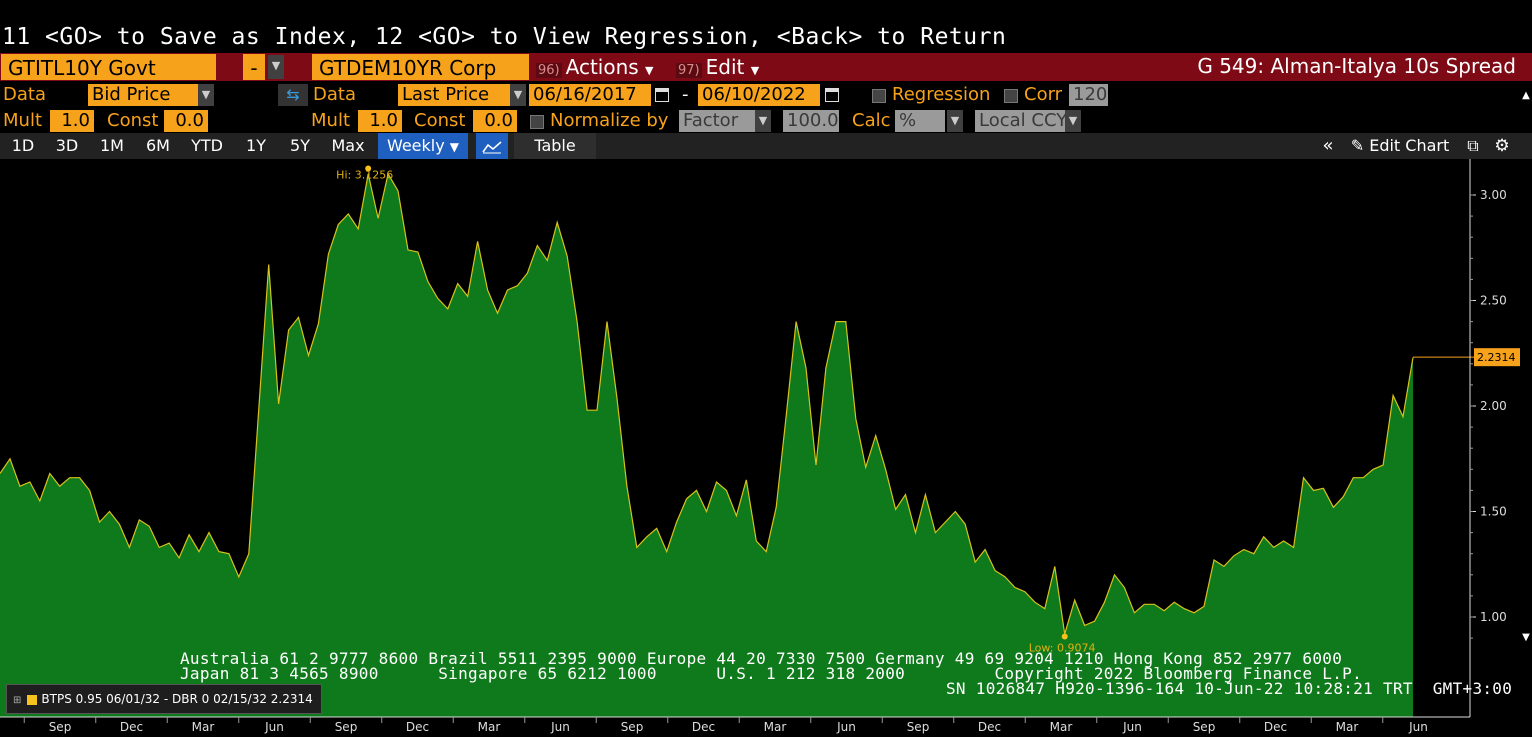  Describe the element at coordinates (1526, 637) in the screenshot. I see `scroll-down-icon: ▼` at that location.